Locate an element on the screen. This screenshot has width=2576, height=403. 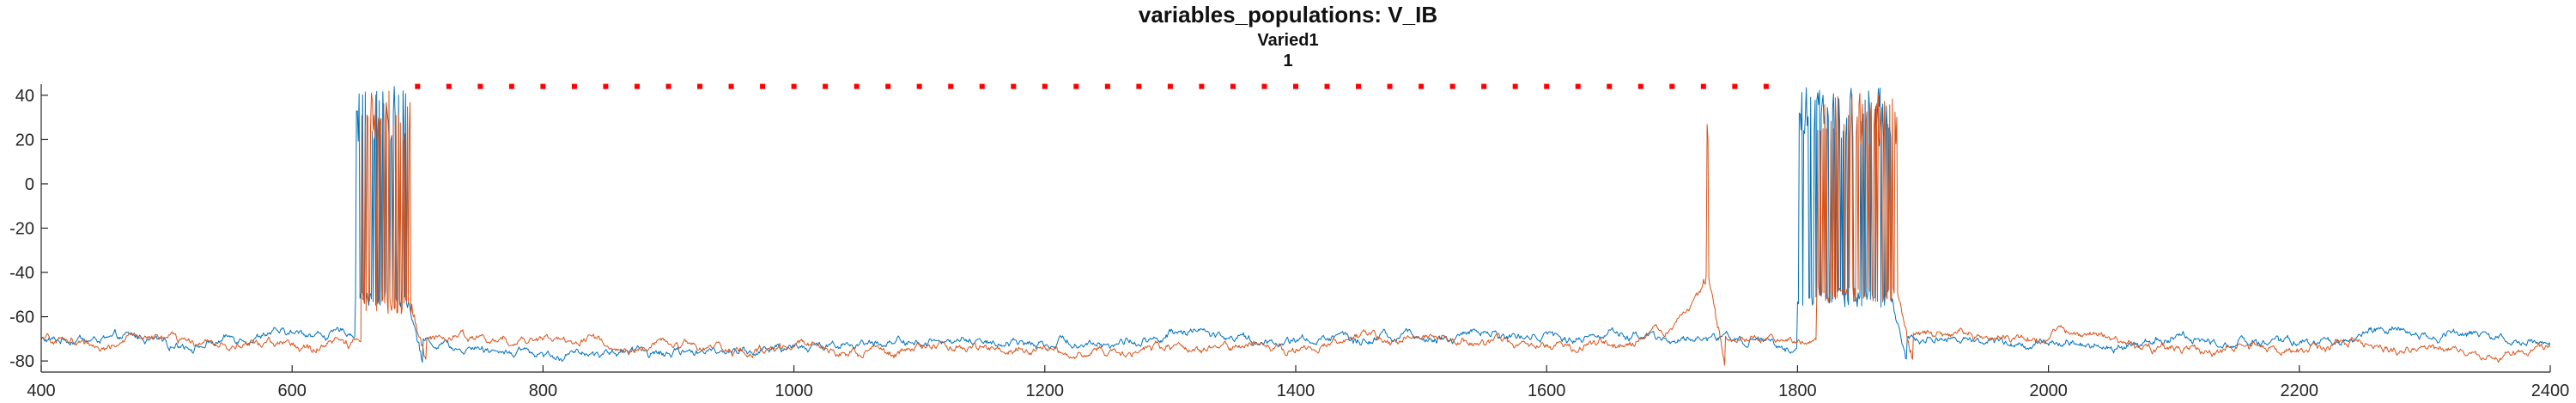
y-ticks: 40 20 0 -20 -40 -60 -80 is located at coordinates (28, 229).